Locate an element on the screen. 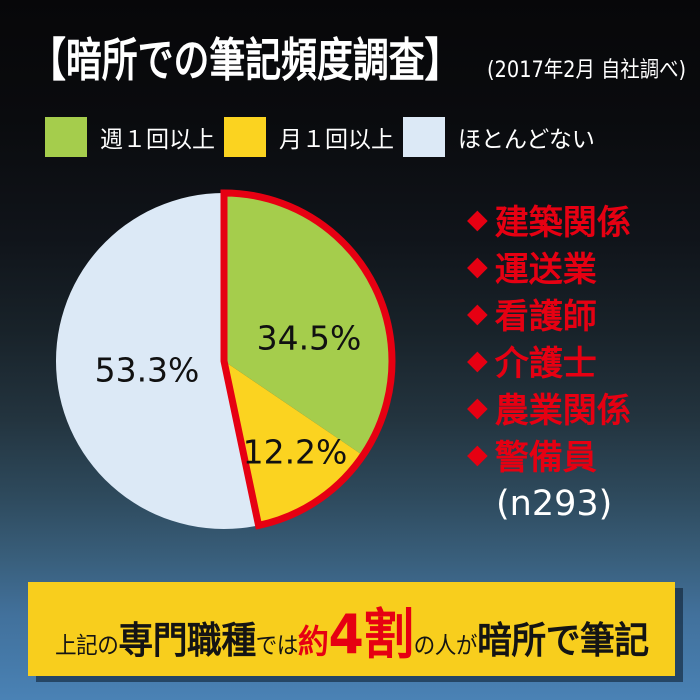 The height and width of the screenshot is (700, 700). banner-segment: 暗所で筆記 is located at coordinates (562, 640).